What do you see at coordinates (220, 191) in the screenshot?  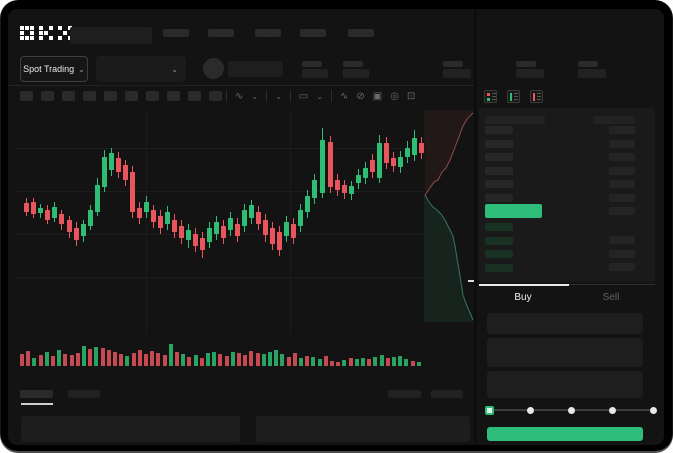 I see `gridline` at bounding box center [220, 191].